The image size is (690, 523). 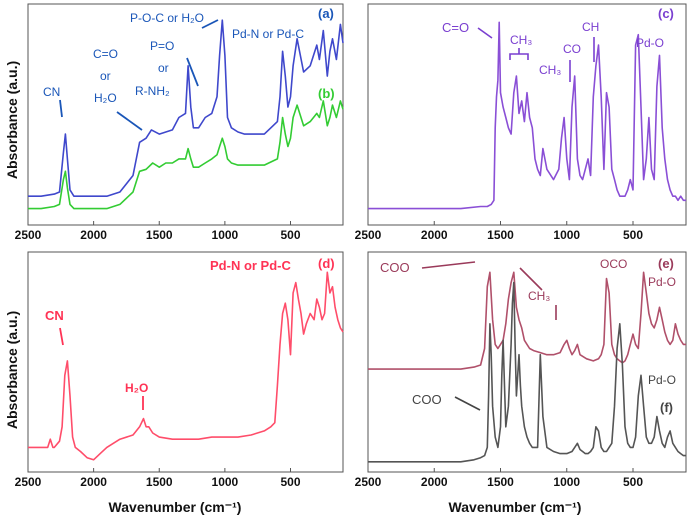 What do you see at coordinates (152, 91) in the screenshot?
I see `ann-rnh2: R-NH₂` at bounding box center [152, 91].